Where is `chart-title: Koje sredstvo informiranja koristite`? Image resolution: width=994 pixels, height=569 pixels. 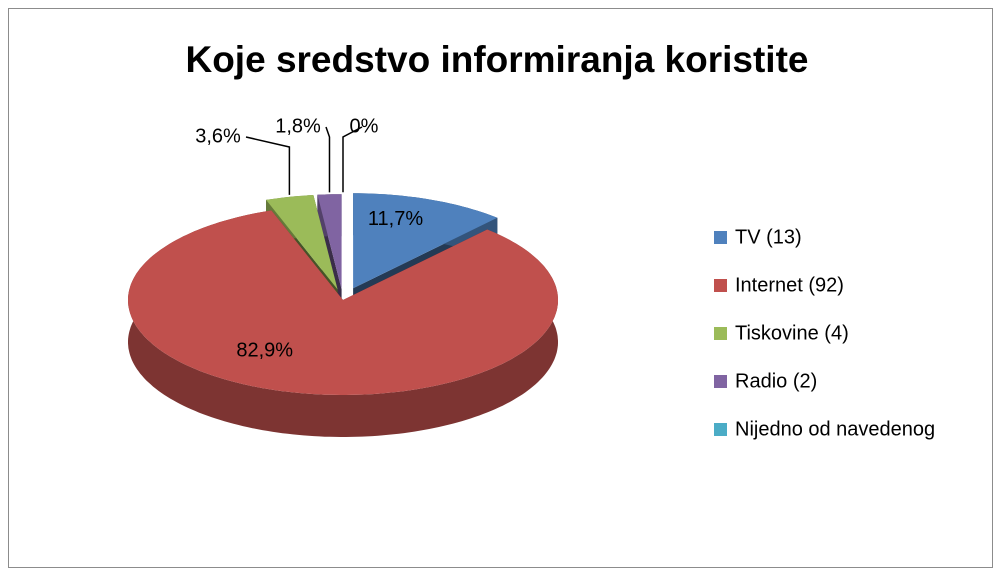 chart-title: Koje sredstvo informiranja koristite is located at coordinates (496, 59).